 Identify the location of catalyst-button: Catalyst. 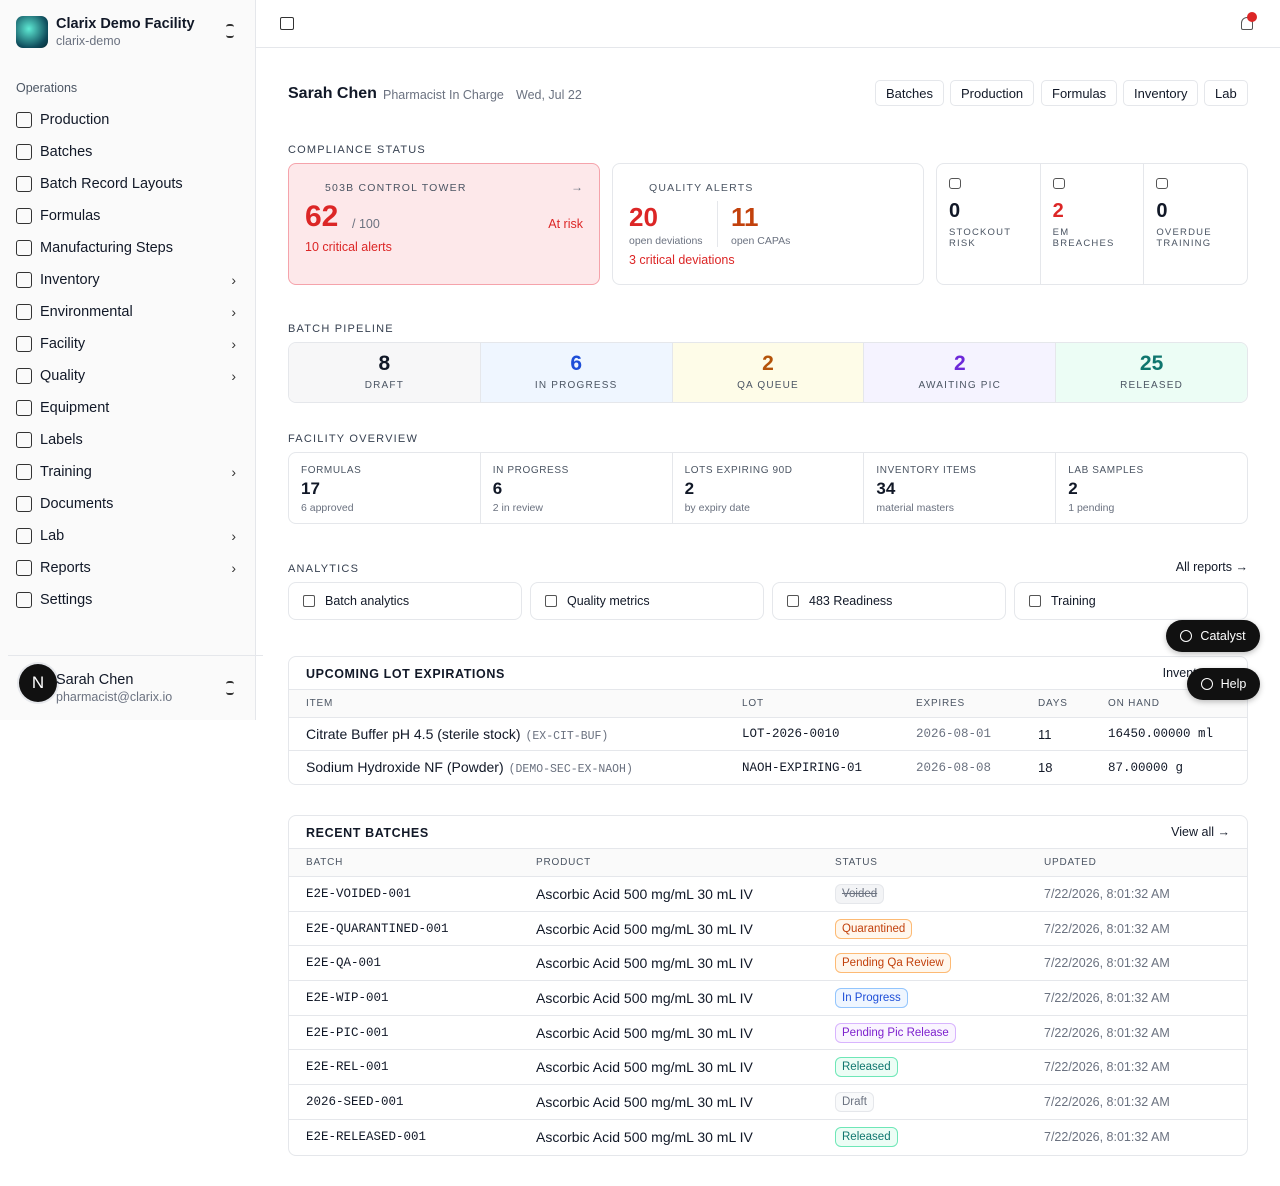
(1213, 636).